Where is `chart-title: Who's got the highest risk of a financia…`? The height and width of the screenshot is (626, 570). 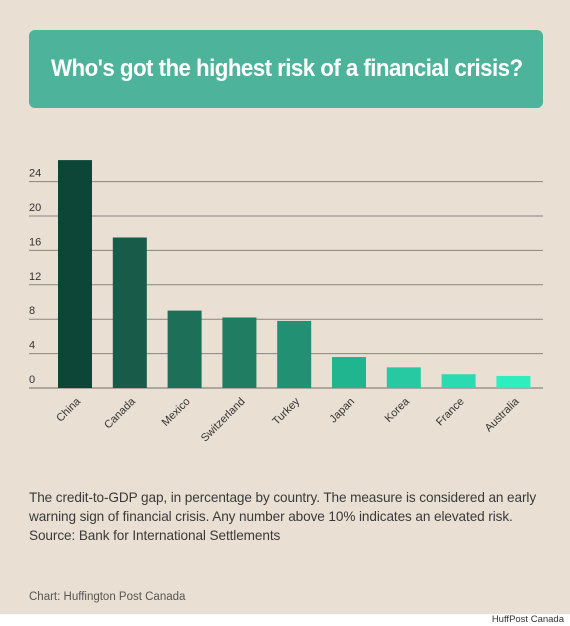
chart-title: Who's got the highest risk of a financia… is located at coordinates (287, 68).